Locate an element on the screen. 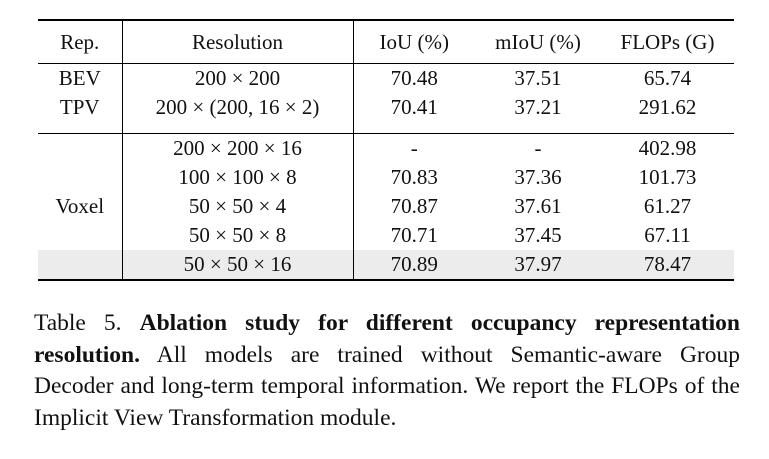 Image resolution: width=769 pixels, height=459 pixels. cell-miou: 37.45 is located at coordinates (538, 235).